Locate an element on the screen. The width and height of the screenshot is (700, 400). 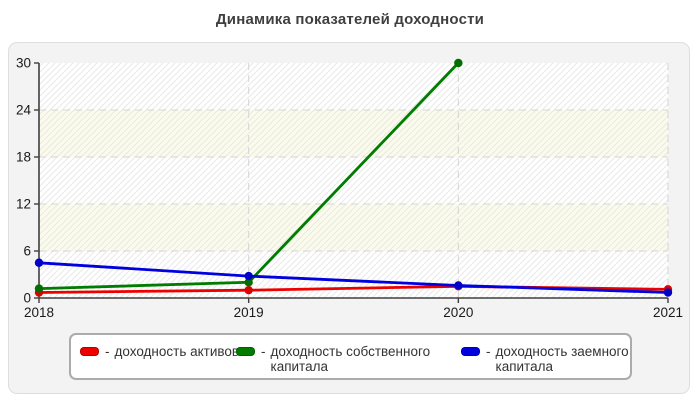
legend-swatch-green is located at coordinates (245, 351).